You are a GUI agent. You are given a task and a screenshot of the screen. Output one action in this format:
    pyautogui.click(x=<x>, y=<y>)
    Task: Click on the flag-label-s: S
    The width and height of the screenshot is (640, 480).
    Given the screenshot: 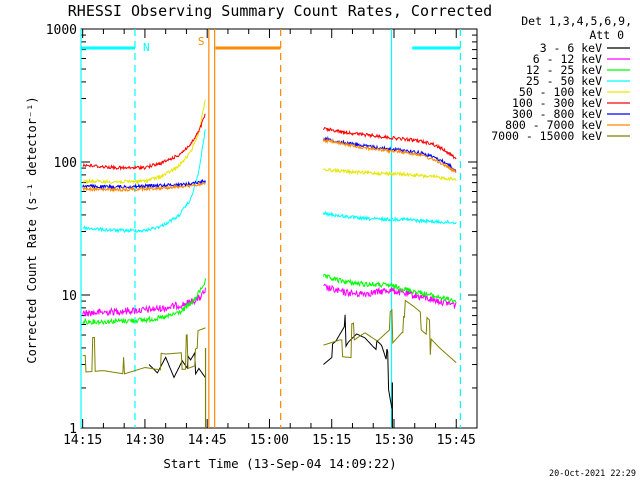 What is the action you would take?
    pyautogui.click(x=201, y=41)
    